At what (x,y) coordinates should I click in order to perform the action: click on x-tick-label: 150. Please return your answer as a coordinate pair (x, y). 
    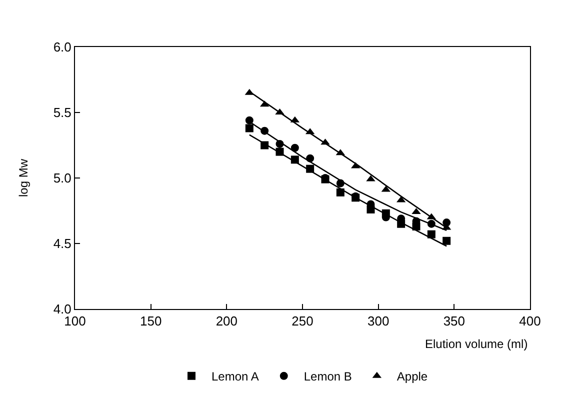
    Looking at the image, I should click on (151, 321).